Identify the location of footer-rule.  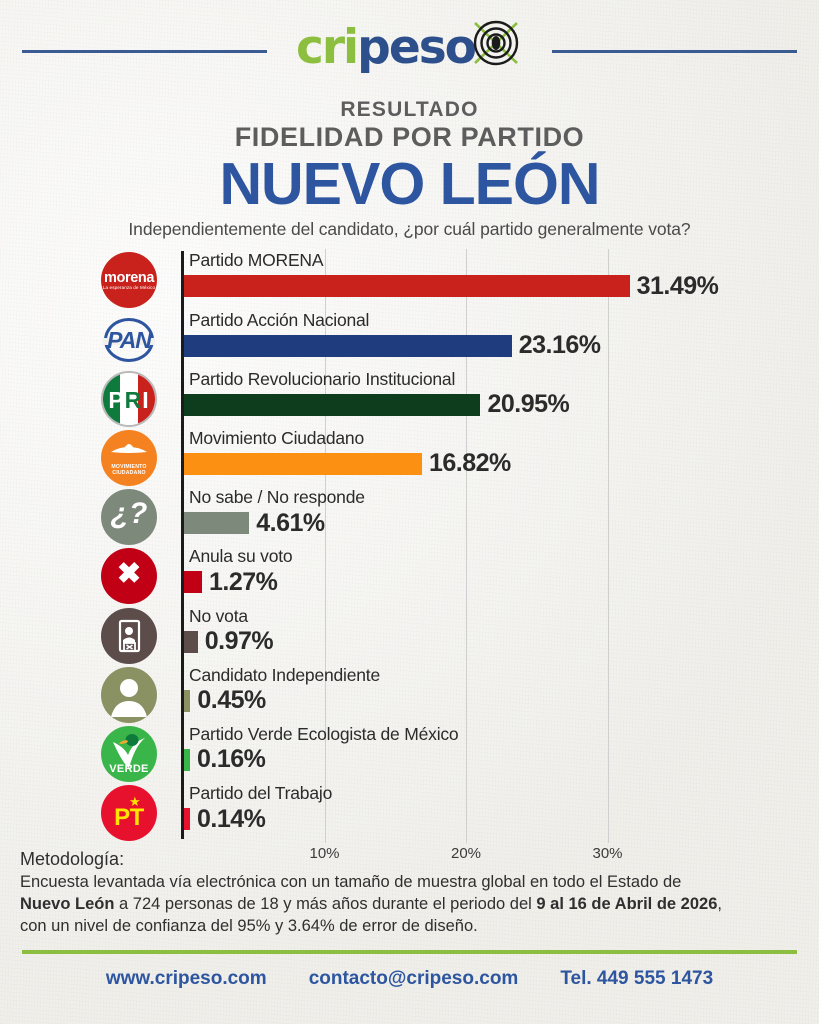
(409, 952).